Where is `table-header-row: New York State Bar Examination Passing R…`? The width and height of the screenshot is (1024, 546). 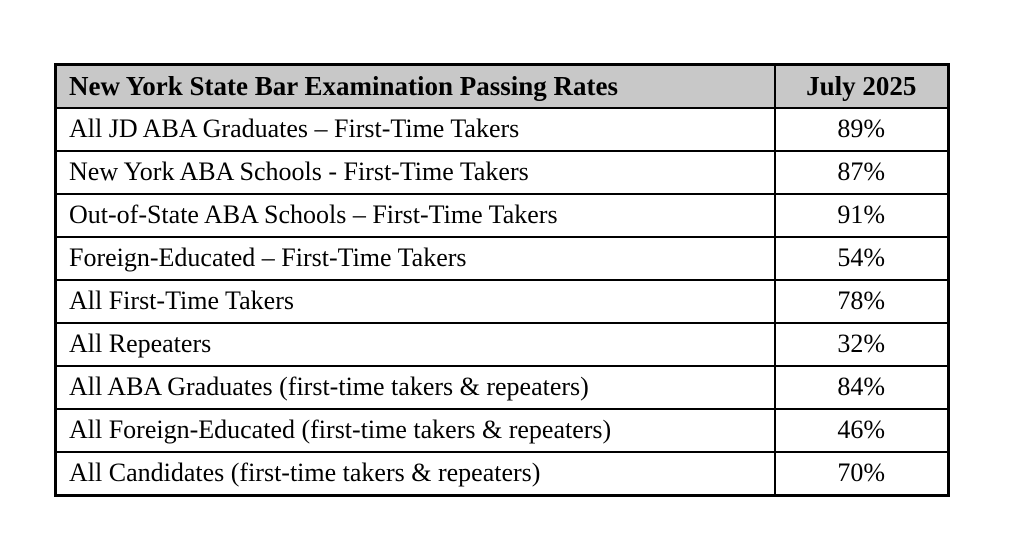 table-header-row: New York State Bar Examination Passing R… is located at coordinates (502, 86).